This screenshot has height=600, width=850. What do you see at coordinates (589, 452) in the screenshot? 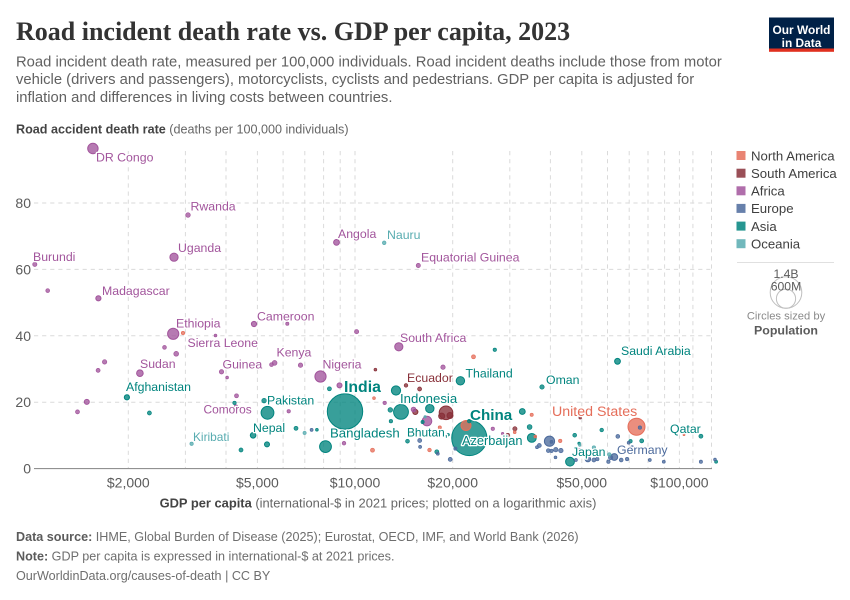
I see `svg-text: Japan` at bounding box center [589, 452].